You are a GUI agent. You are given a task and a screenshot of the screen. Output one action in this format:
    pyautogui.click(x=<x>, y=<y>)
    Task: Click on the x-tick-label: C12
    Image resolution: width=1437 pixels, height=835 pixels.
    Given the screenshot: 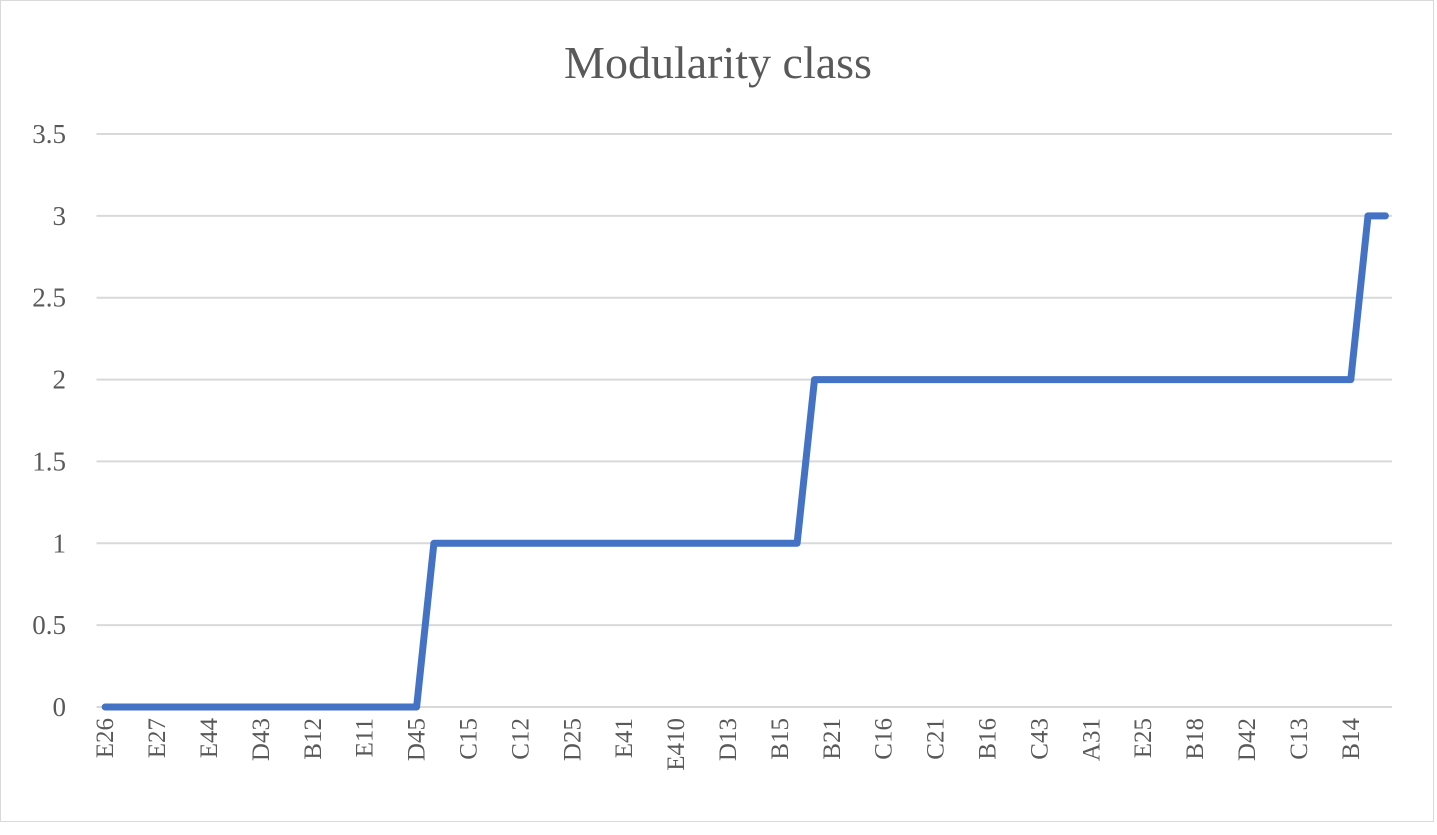 What is the action you would take?
    pyautogui.click(x=520, y=739)
    